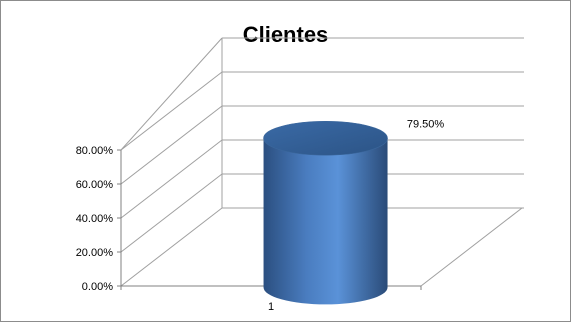 The image size is (571, 322). What do you see at coordinates (95, 219) in the screenshot?
I see `y-tick-label: 40.00%` at bounding box center [95, 219].